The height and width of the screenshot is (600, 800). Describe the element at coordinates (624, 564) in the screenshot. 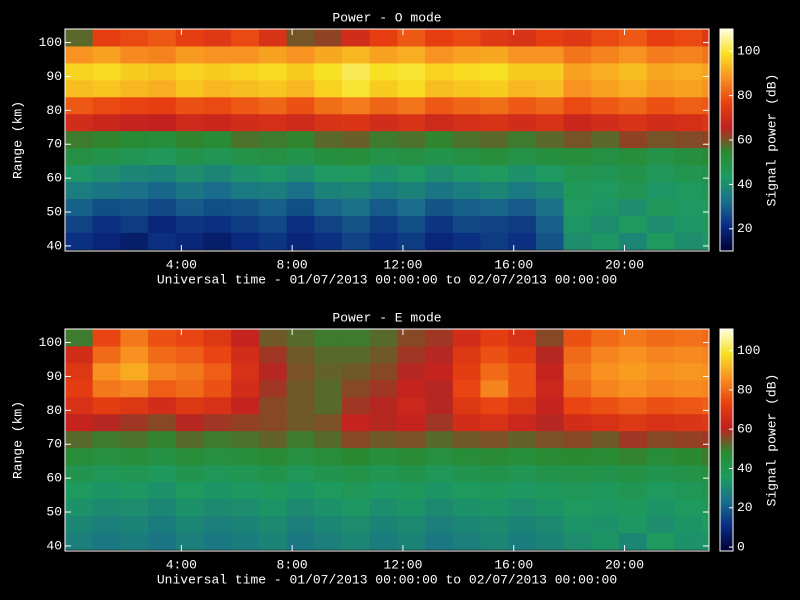

I see `x-tick-label: 20:00` at that location.